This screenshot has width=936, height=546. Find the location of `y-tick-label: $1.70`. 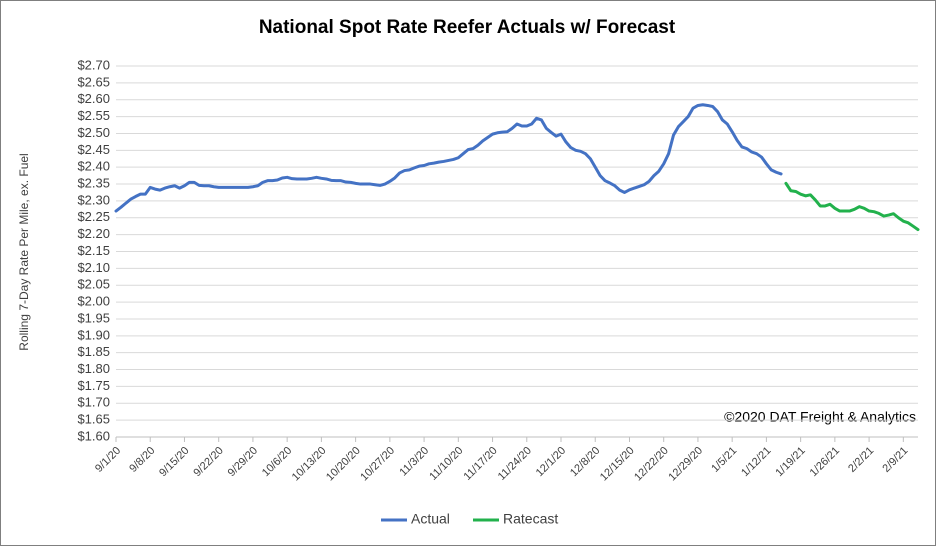

y-tick-label: $1.70 is located at coordinates (93, 402).